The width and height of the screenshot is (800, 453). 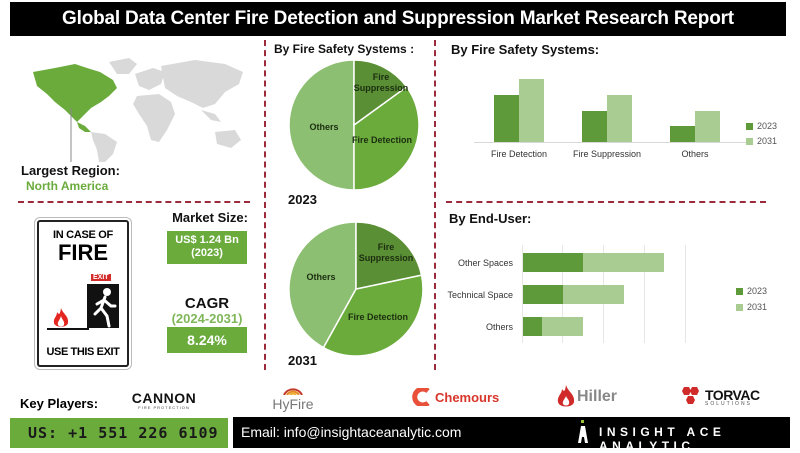 I want to click on hbar-chart: Other Spaces Technical Space Others, so click(x=590, y=295).